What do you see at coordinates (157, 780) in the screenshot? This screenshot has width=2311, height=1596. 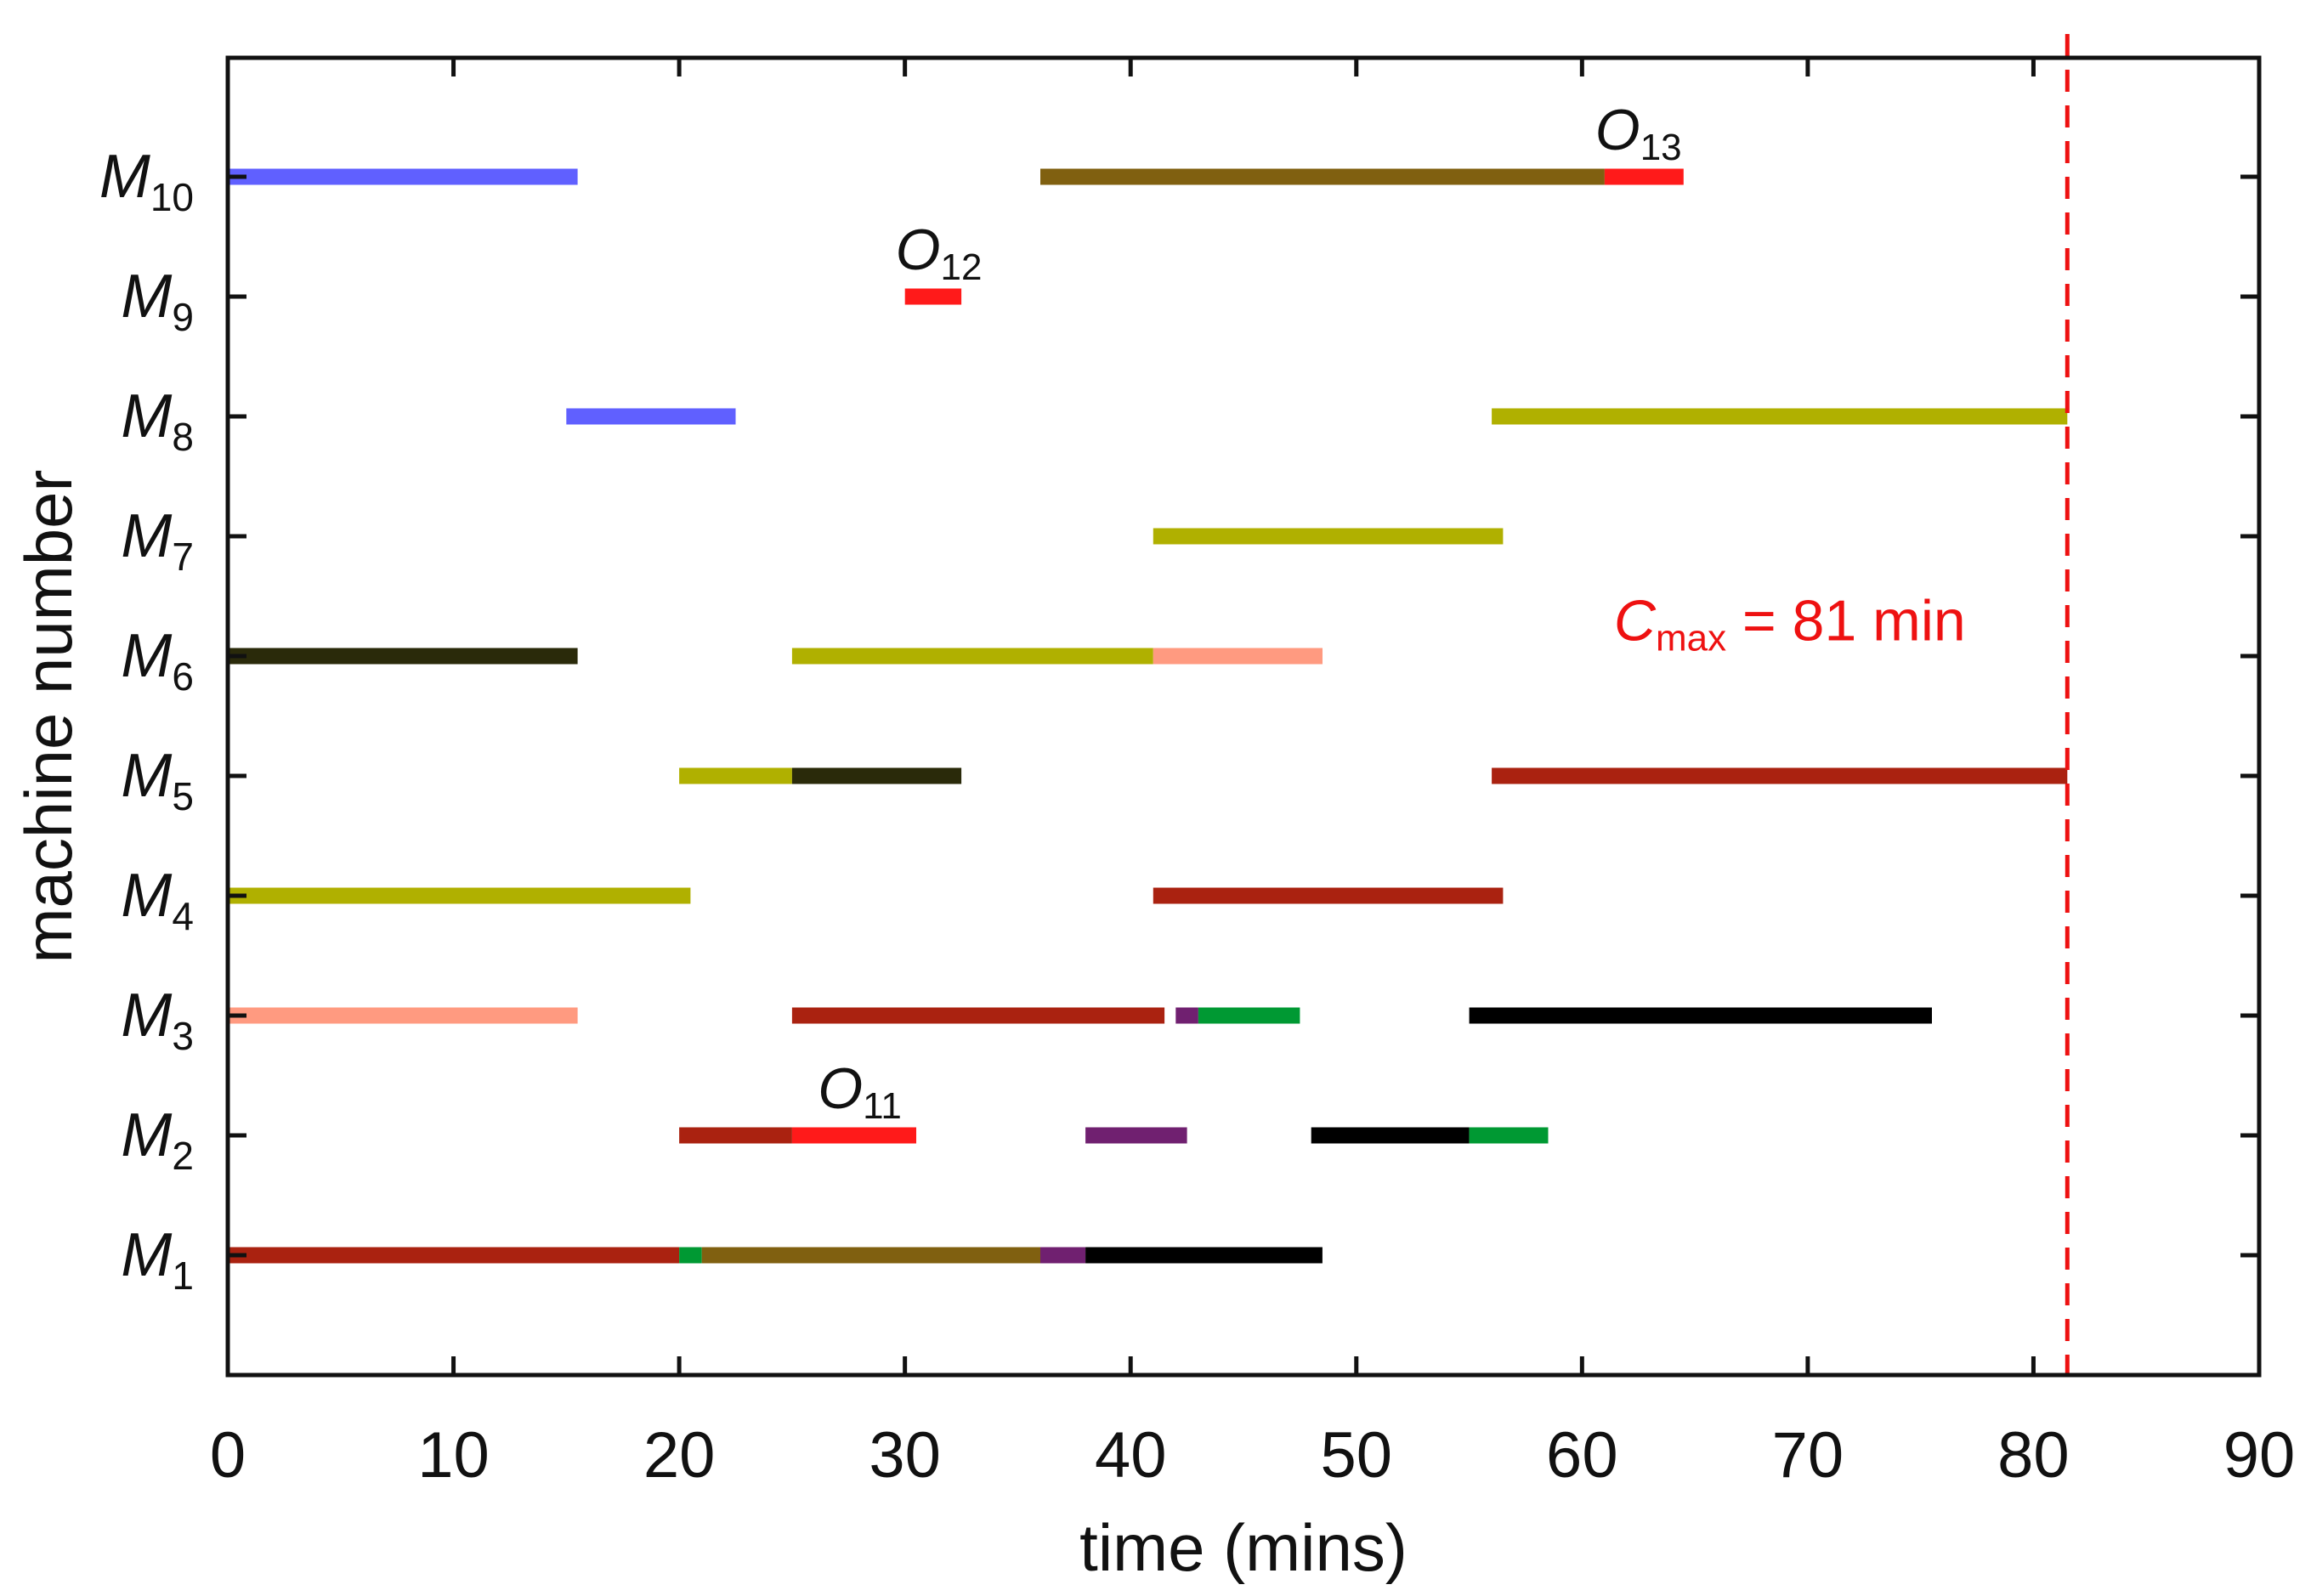 I see `machine-label-m5: M5` at bounding box center [157, 780].